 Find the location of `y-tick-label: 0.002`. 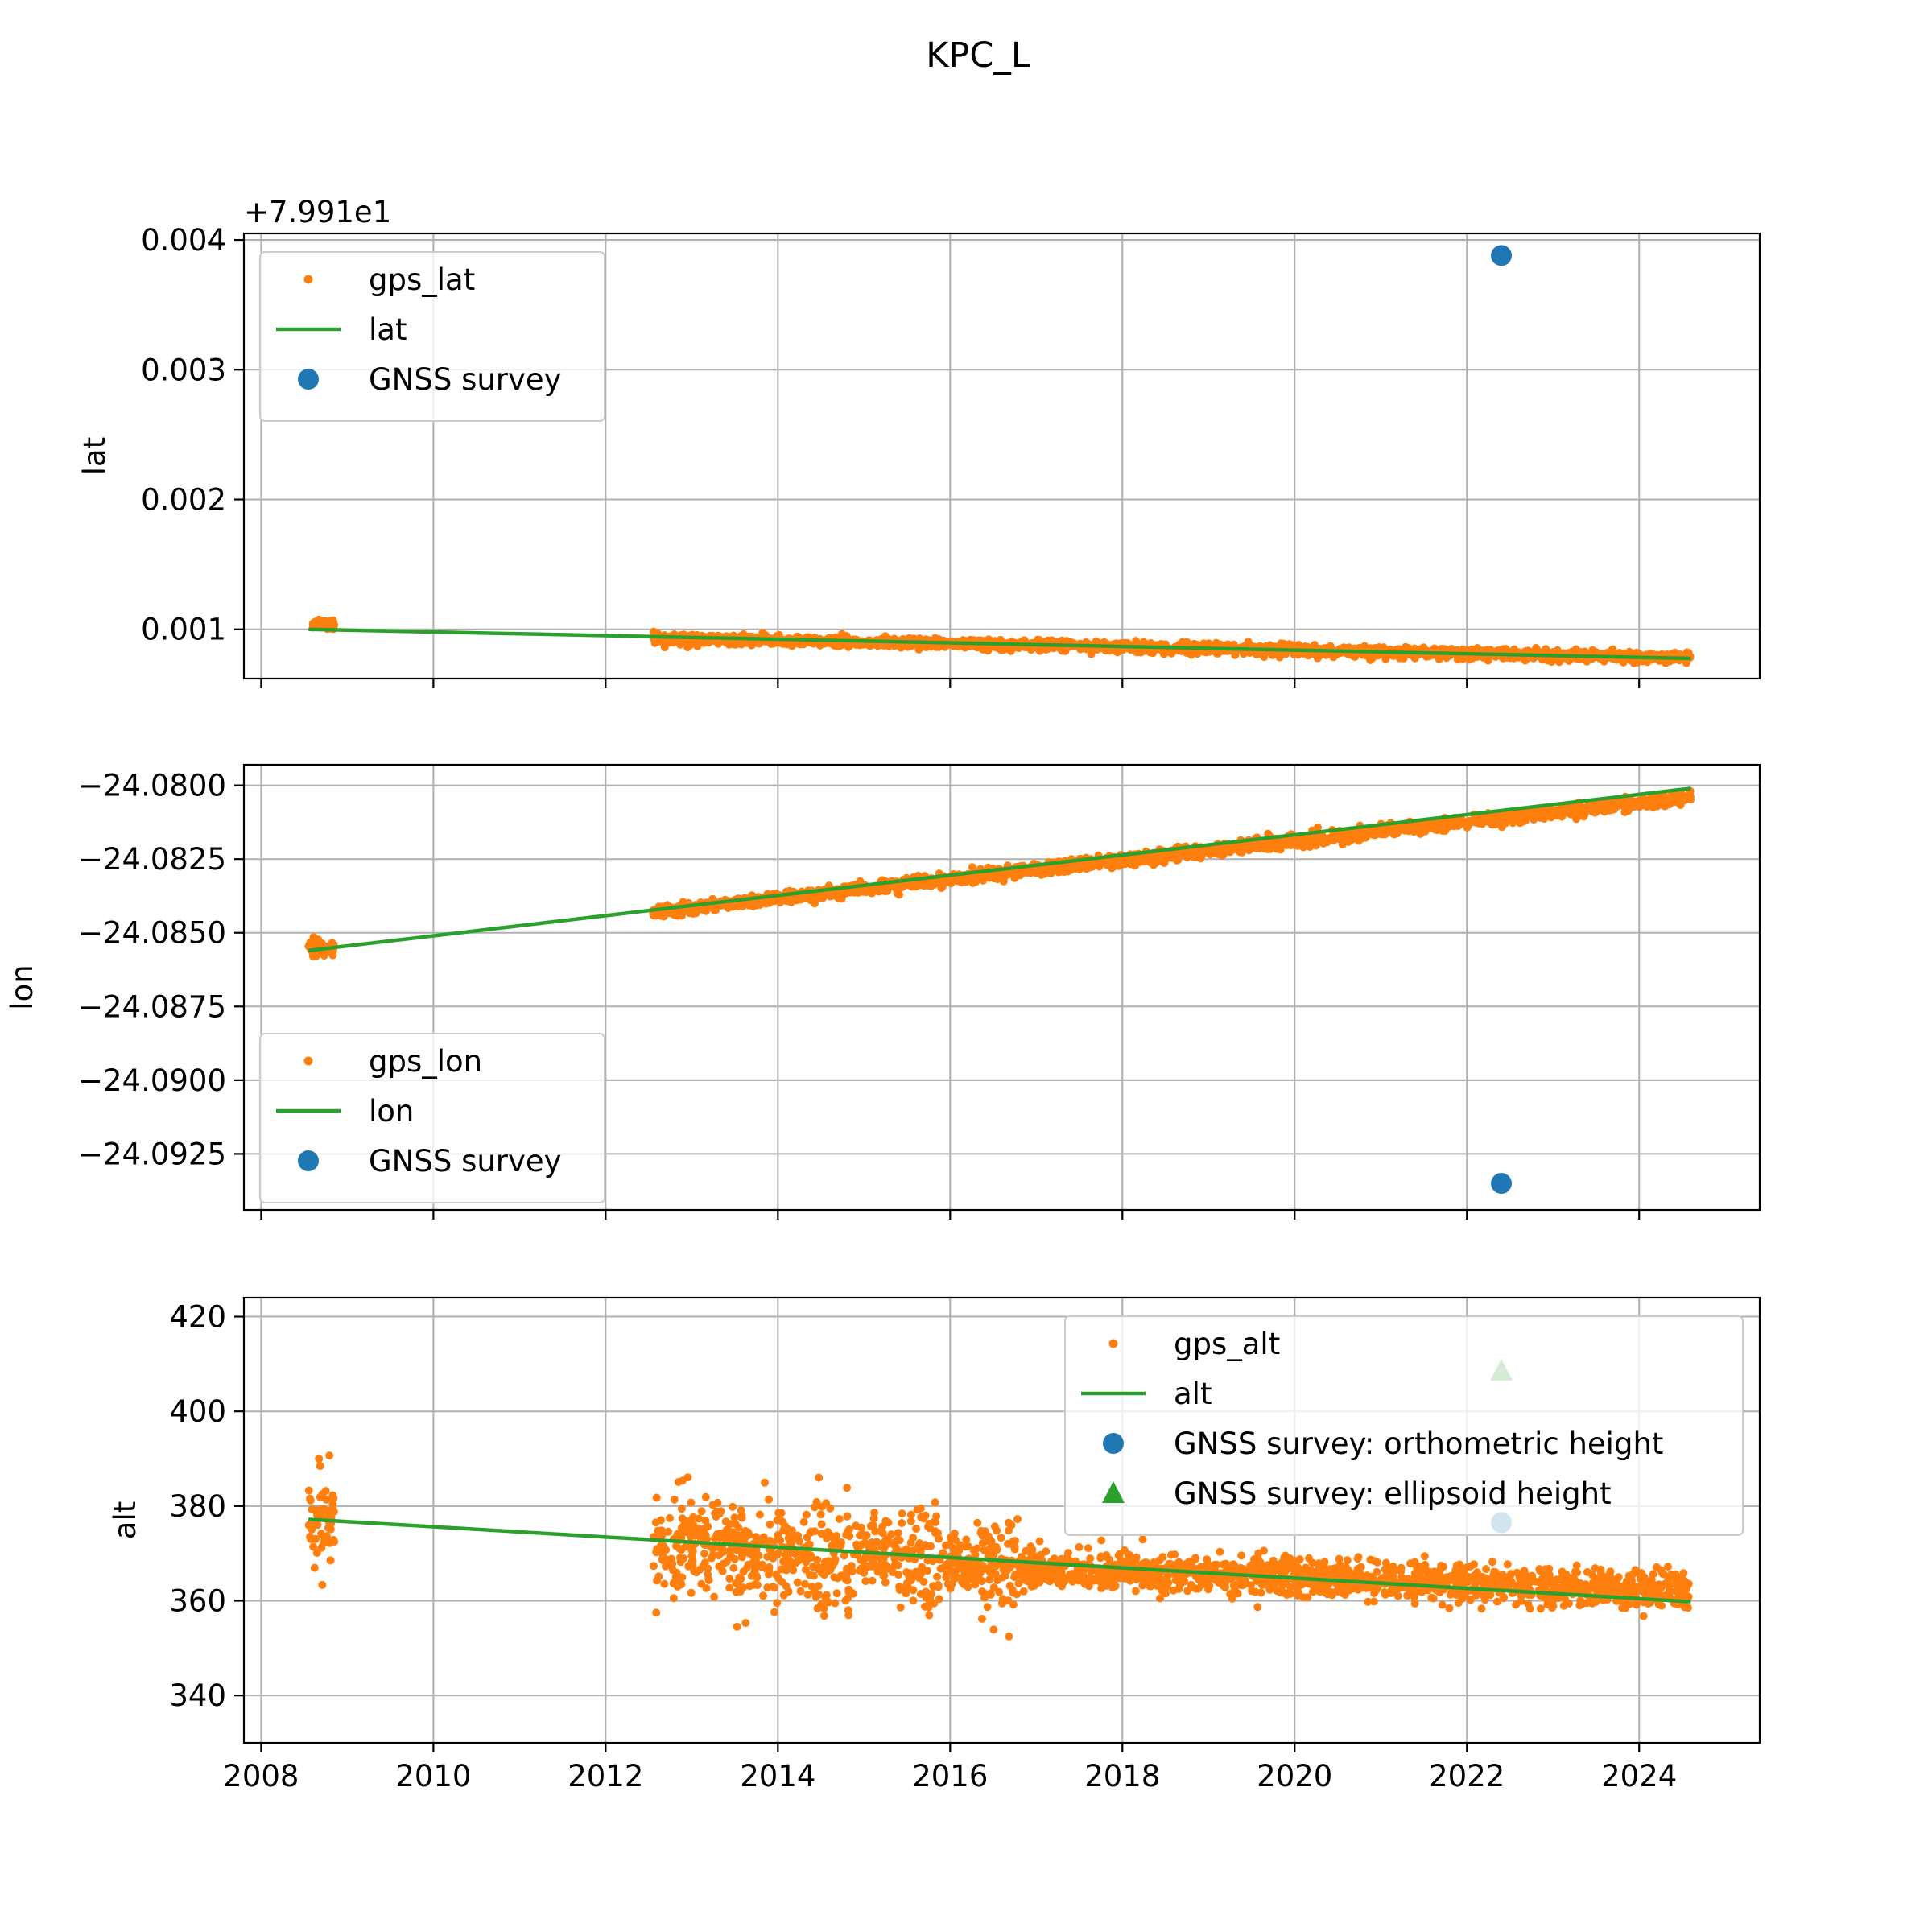

y-tick-label: 0.002 is located at coordinates (183, 500).